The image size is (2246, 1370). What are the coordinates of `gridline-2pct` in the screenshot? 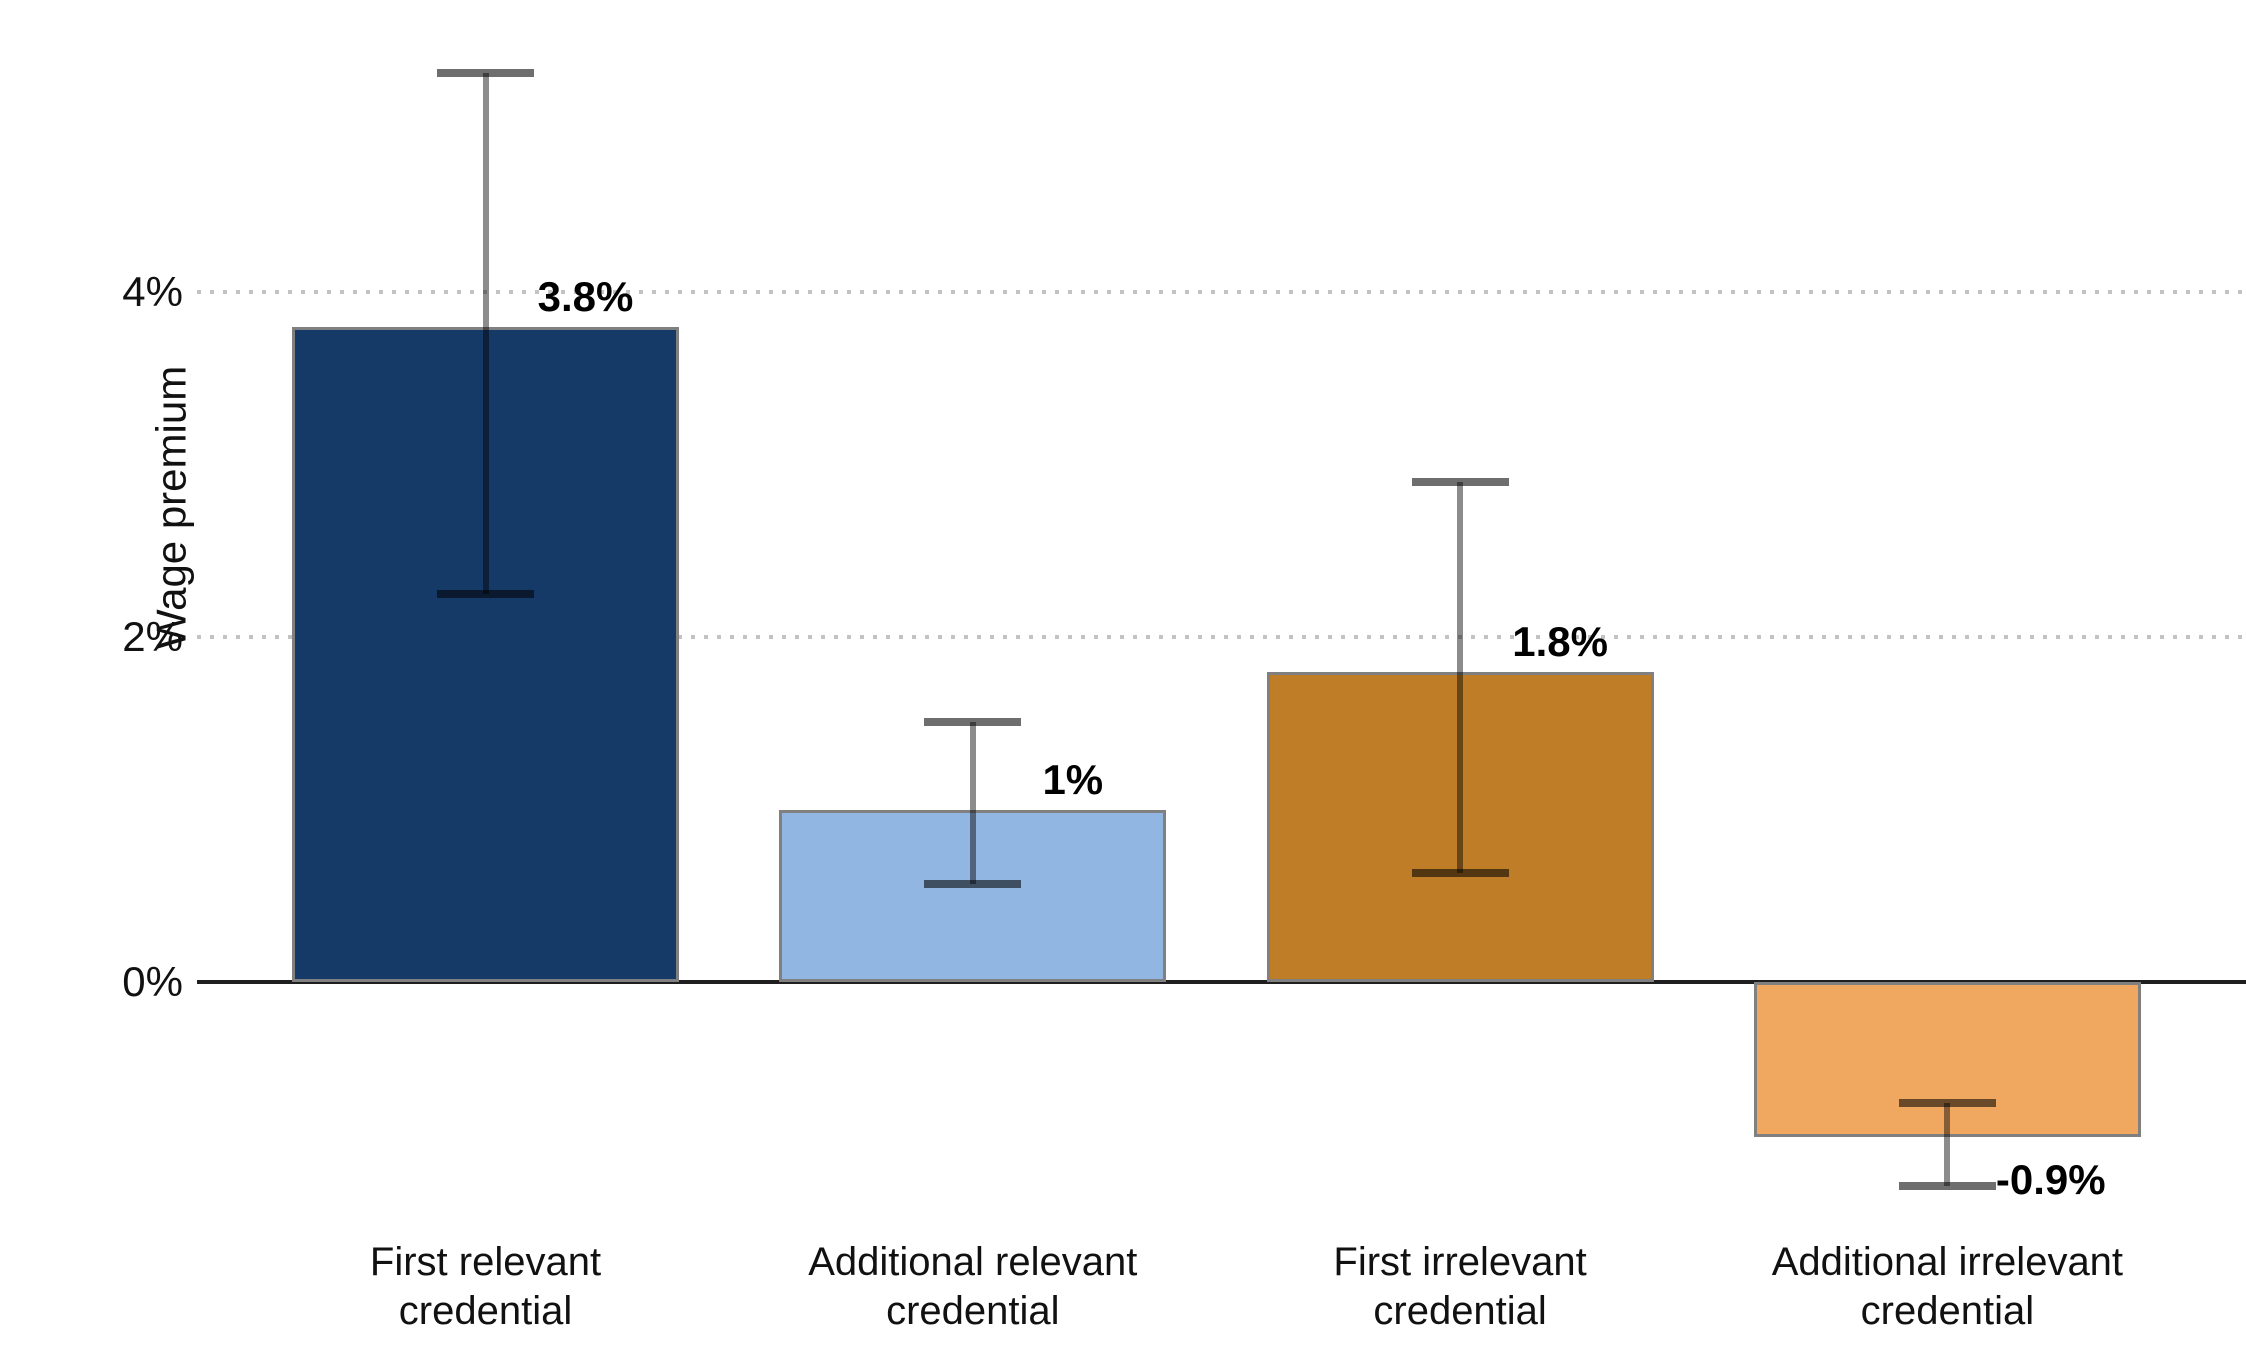 It's located at (1221, 637).